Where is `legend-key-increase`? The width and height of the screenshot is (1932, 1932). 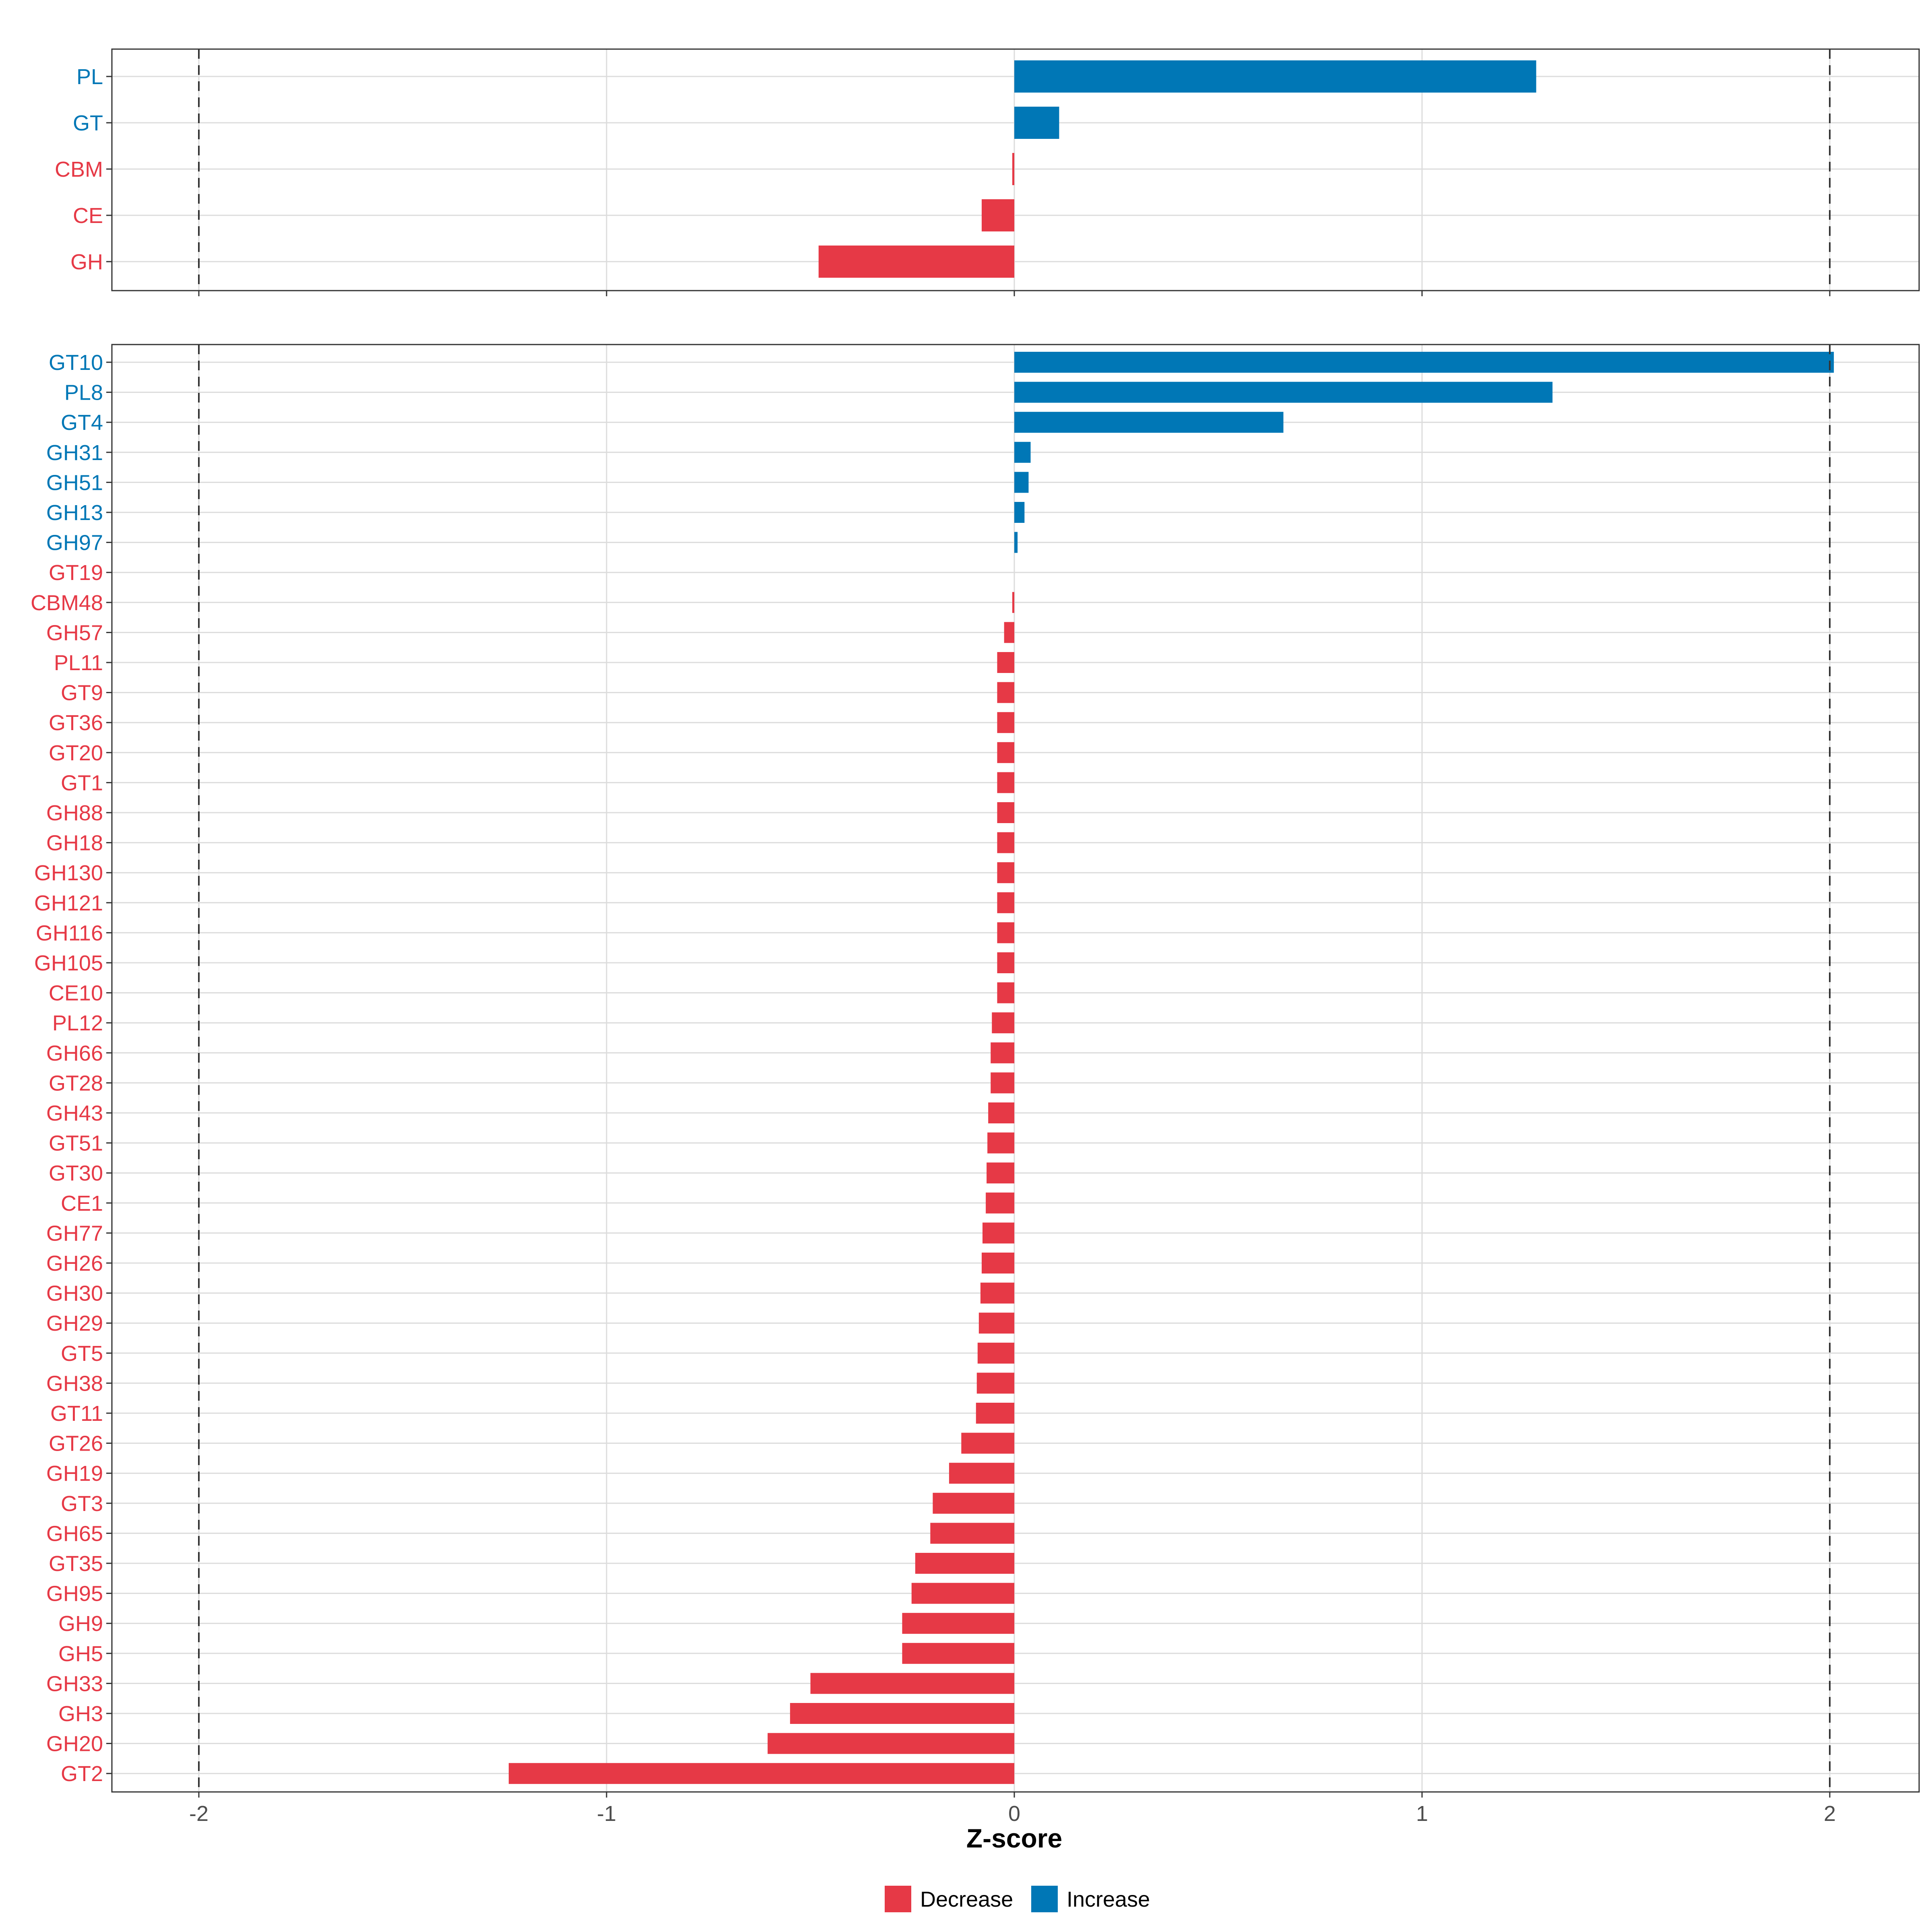 legend-key-increase is located at coordinates (1044, 1899).